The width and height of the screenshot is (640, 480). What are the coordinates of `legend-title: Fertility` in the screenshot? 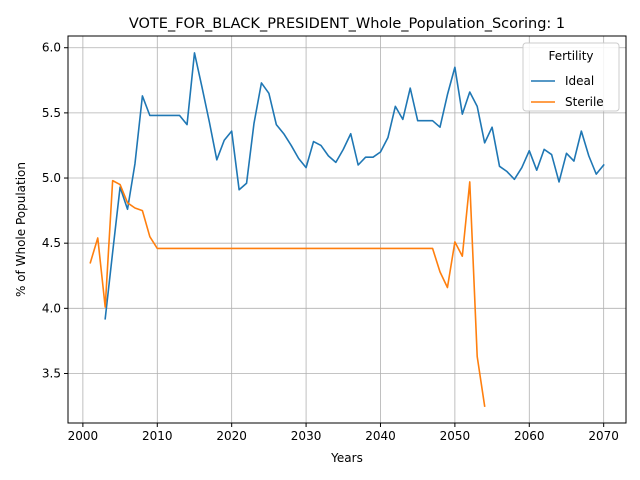 It's located at (570, 56).